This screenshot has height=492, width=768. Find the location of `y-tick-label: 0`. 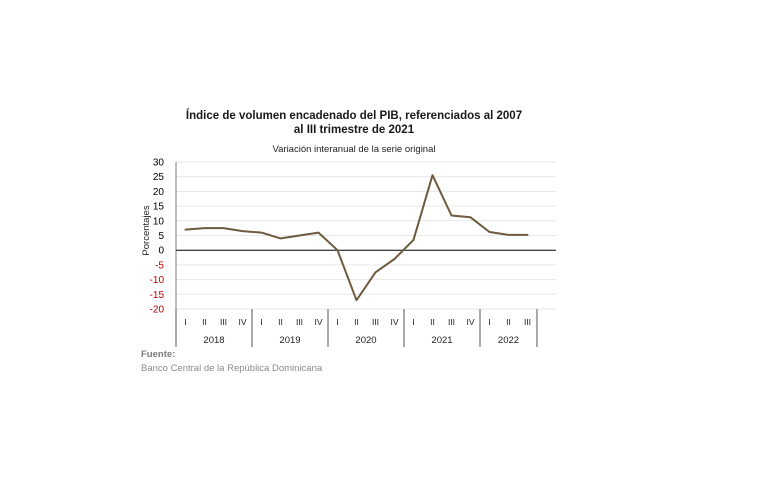

y-tick-label: 0 is located at coordinates (161, 251).